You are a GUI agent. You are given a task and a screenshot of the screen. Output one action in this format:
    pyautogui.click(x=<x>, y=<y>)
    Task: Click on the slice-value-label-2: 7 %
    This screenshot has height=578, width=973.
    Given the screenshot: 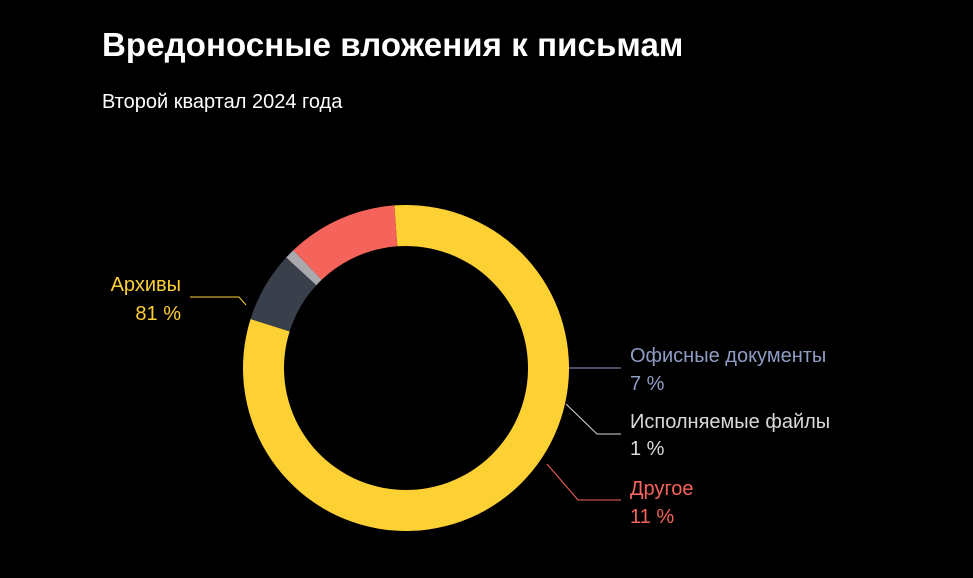 What is the action you would take?
    pyautogui.click(x=647, y=384)
    